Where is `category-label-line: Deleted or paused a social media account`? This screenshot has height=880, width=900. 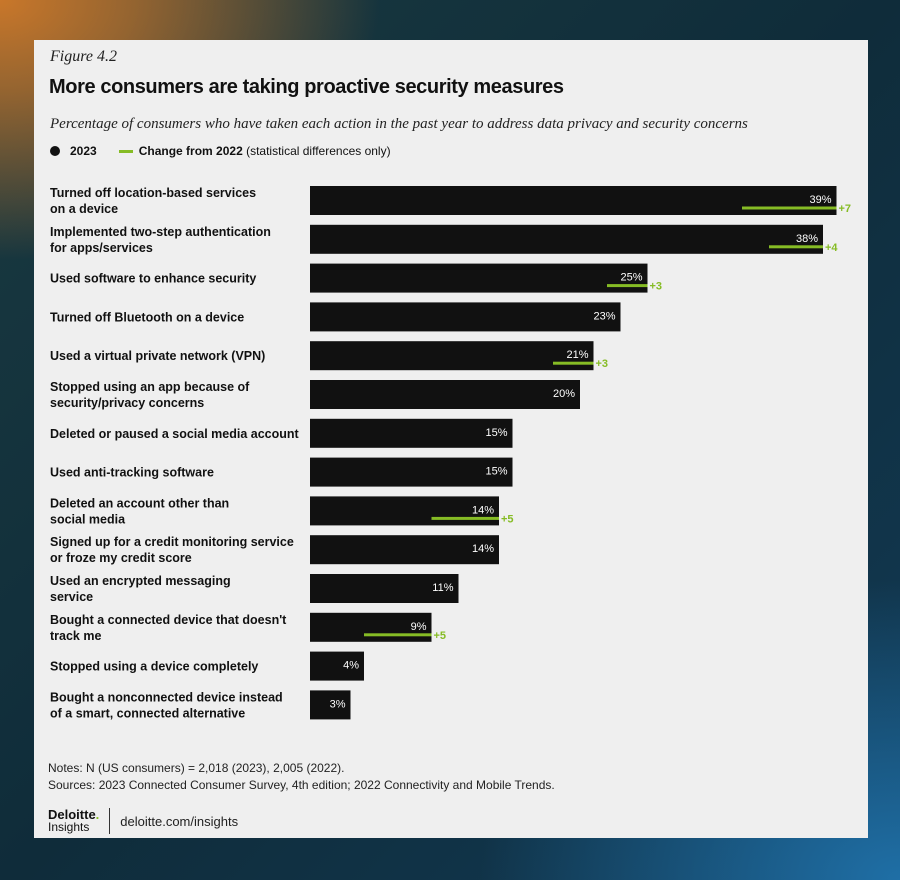
category-label-line: Deleted or paused a social media account is located at coordinates (175, 434).